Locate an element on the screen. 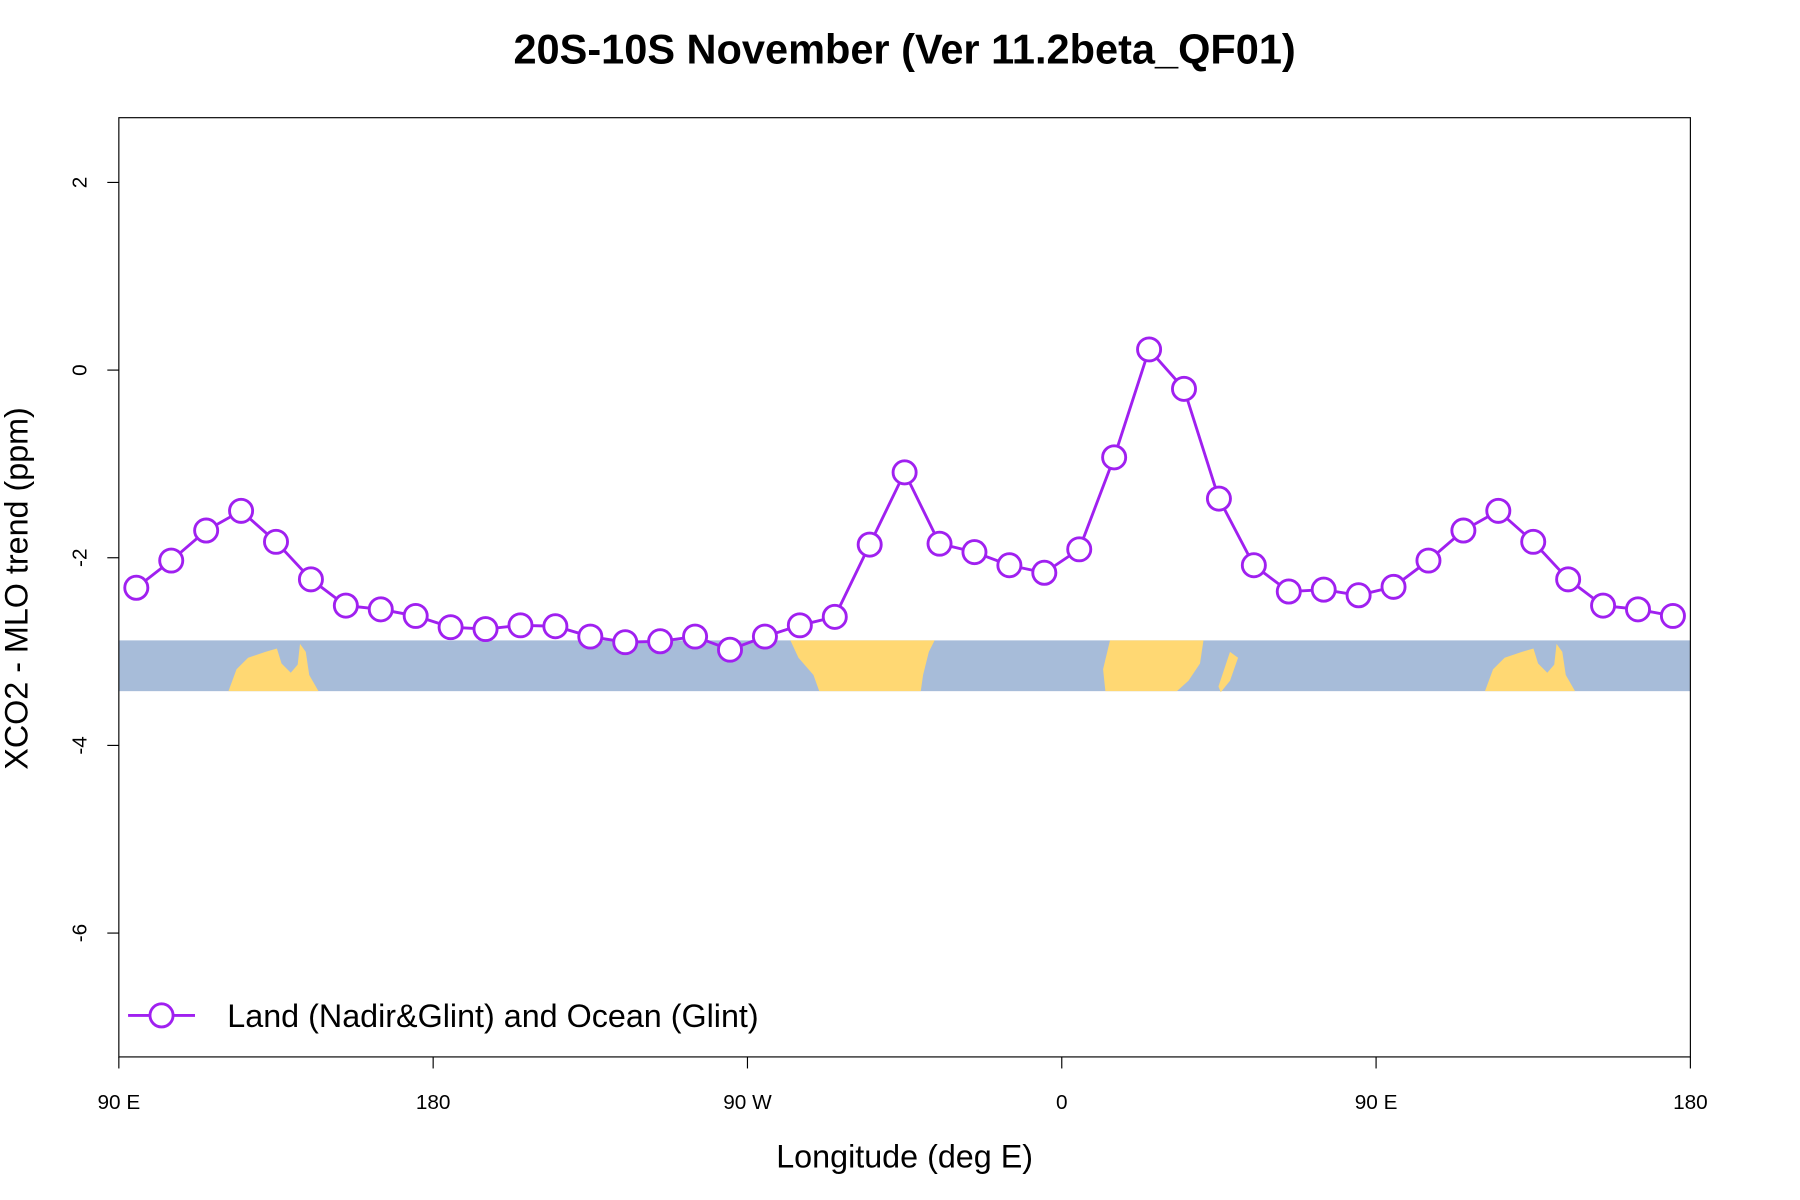 This screenshot has width=1800, height=1200. y-tick-label: 2 is located at coordinates (80, 183).